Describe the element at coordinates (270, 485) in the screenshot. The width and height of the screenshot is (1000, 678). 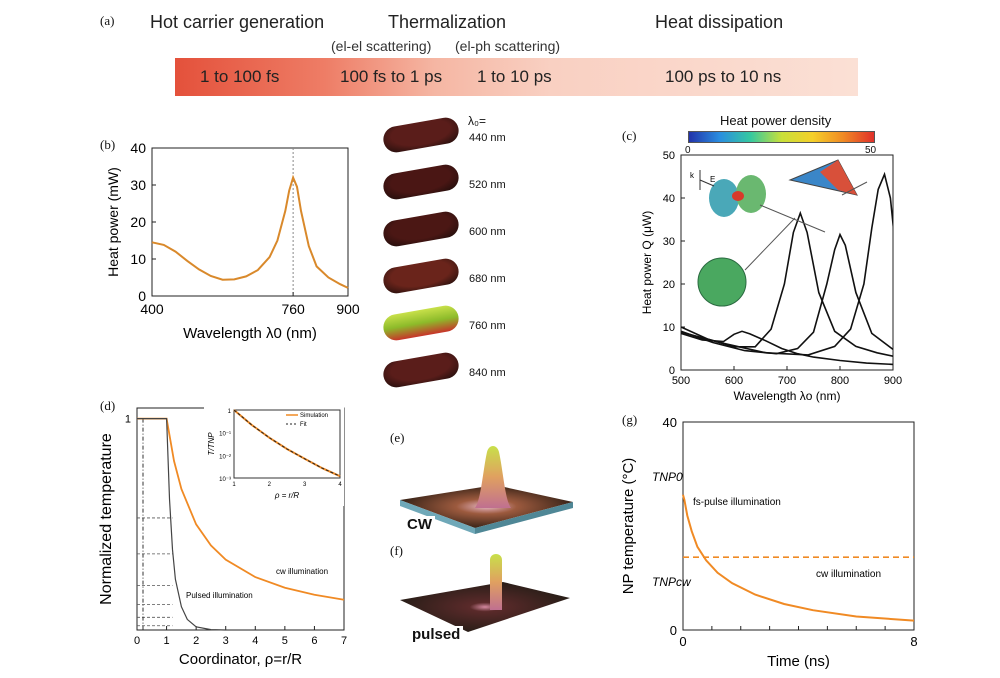
I see `inset-x-tick-label: 2` at that location.